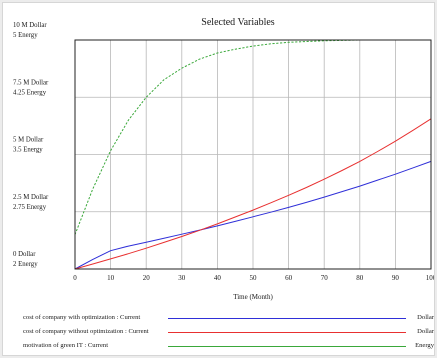 This screenshot has width=437, height=358. Describe the element at coordinates (430, 278) in the screenshot. I see `x-tick-label: 100` at that location.